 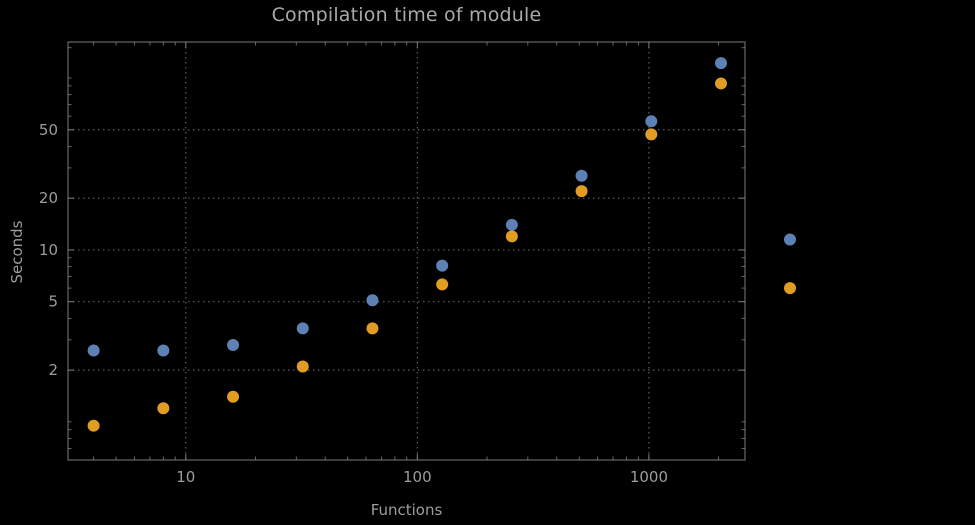 What do you see at coordinates (185, 477) in the screenshot?
I see `x-tick-label: 10` at bounding box center [185, 477].